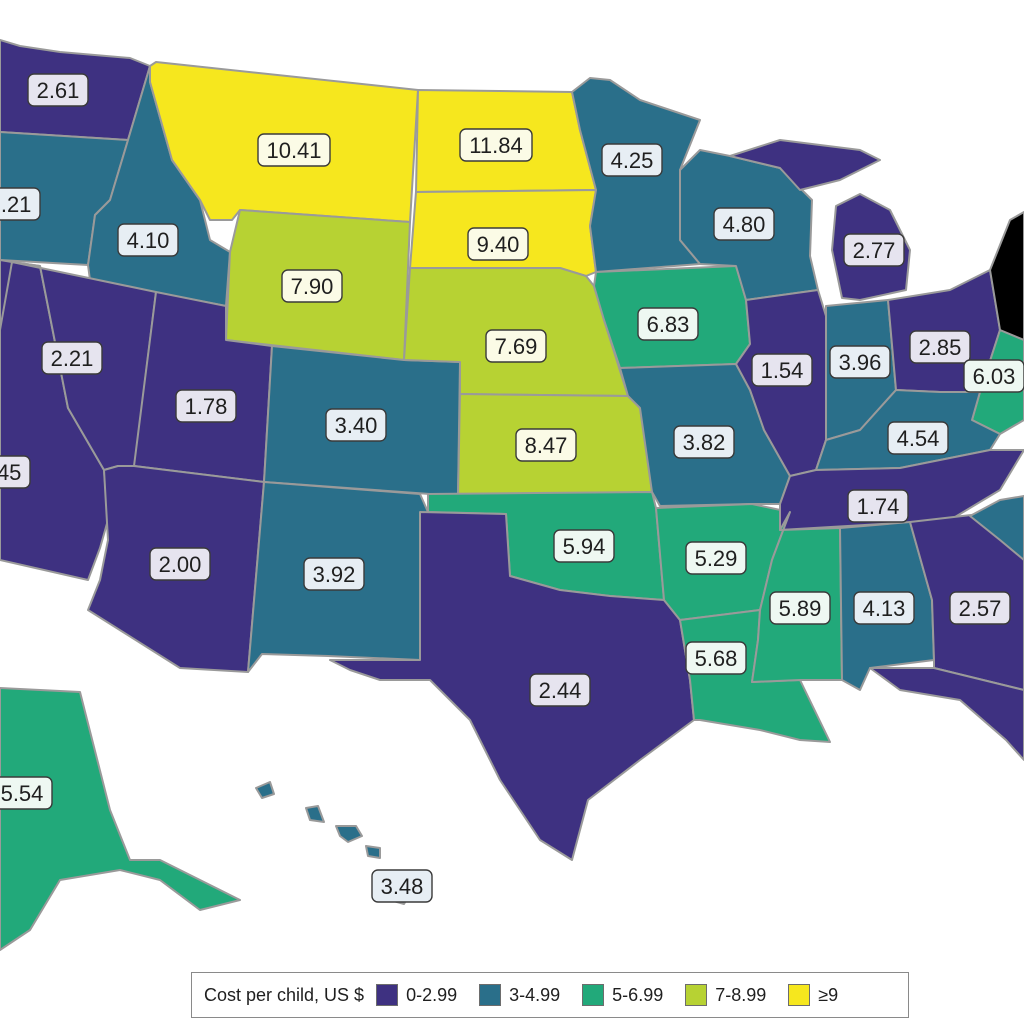 The image size is (1024, 1024). I want to click on state-label-box-TX, so click(560, 690).